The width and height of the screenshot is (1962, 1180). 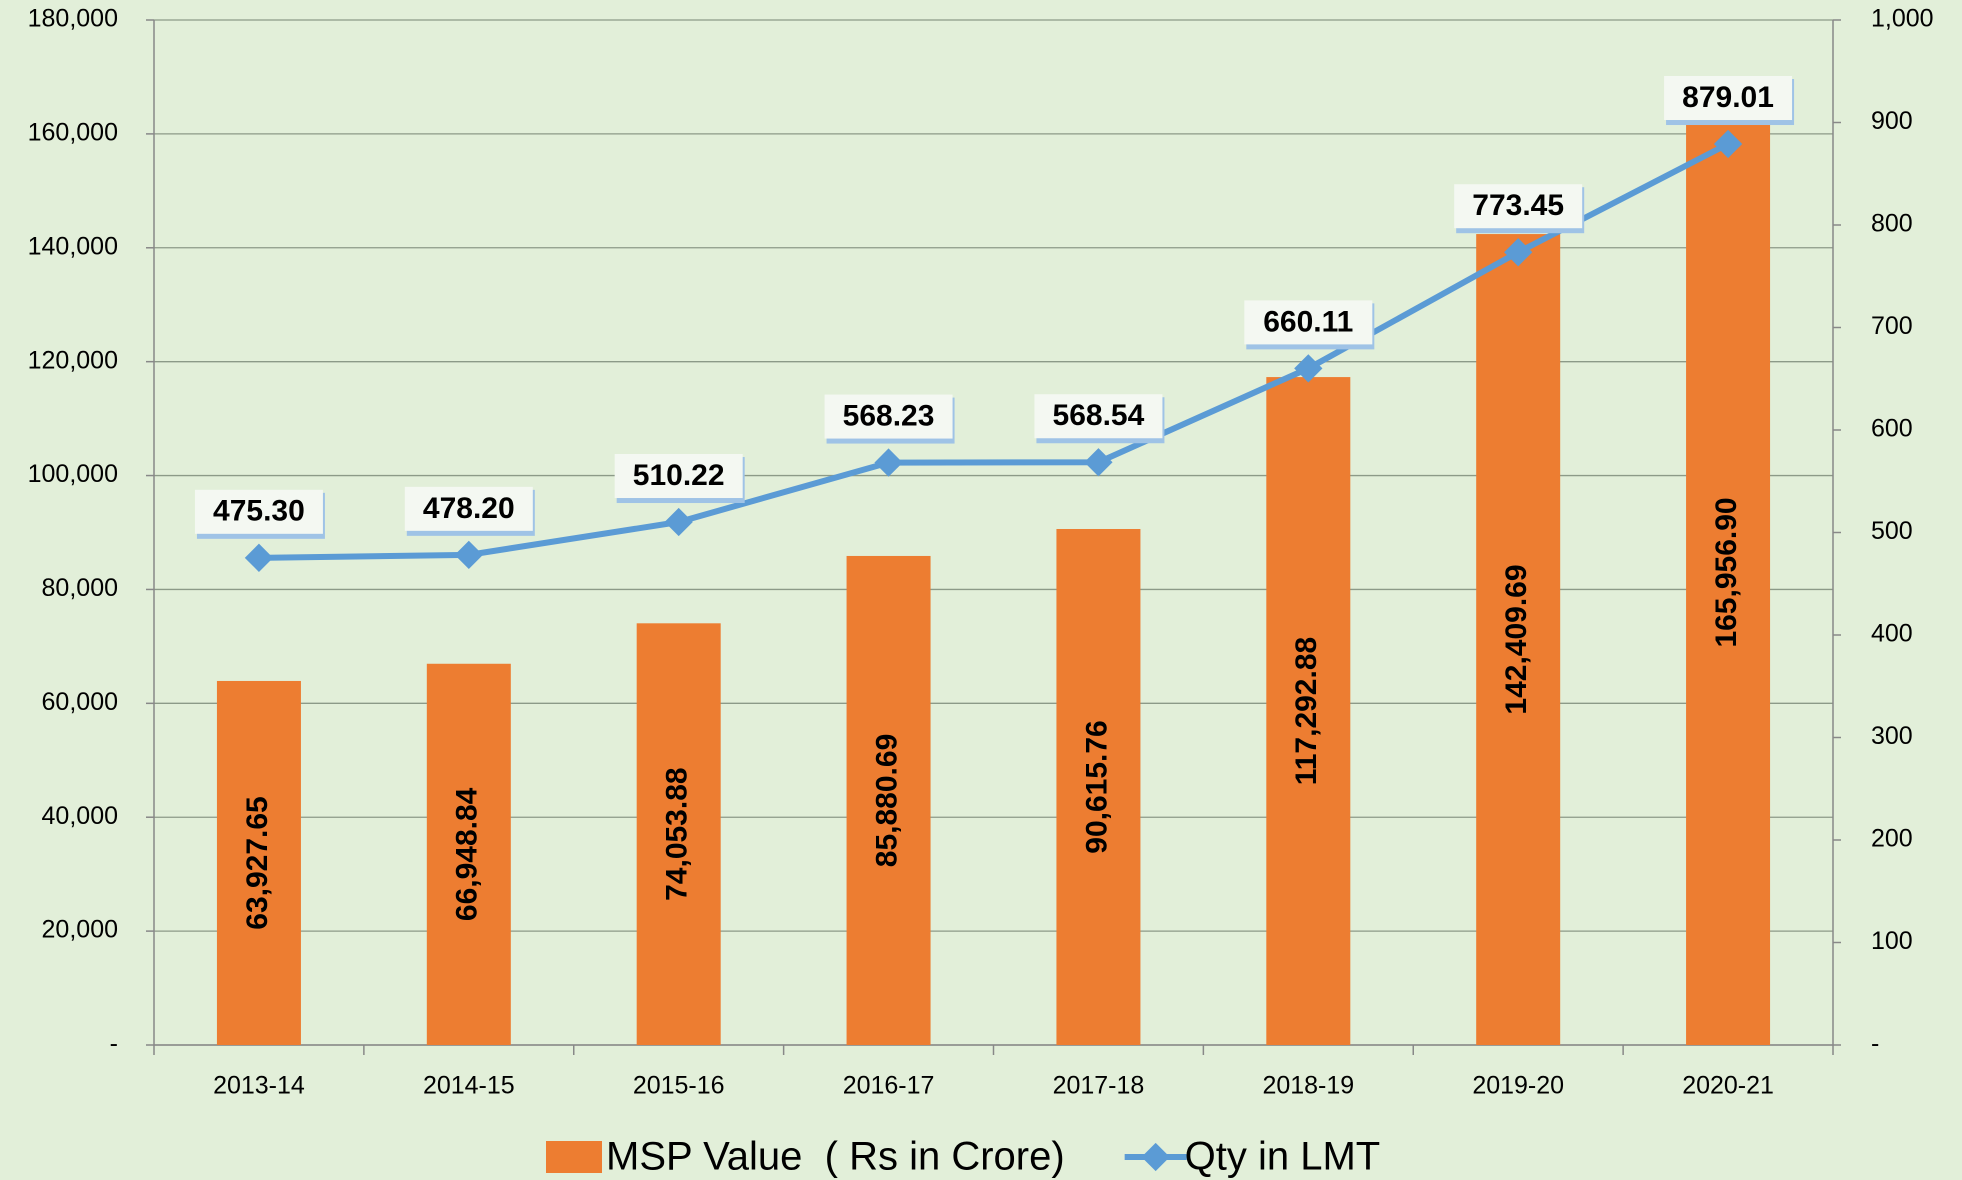 I want to click on bar-value-label: 85,880.69, so click(x=886, y=800).